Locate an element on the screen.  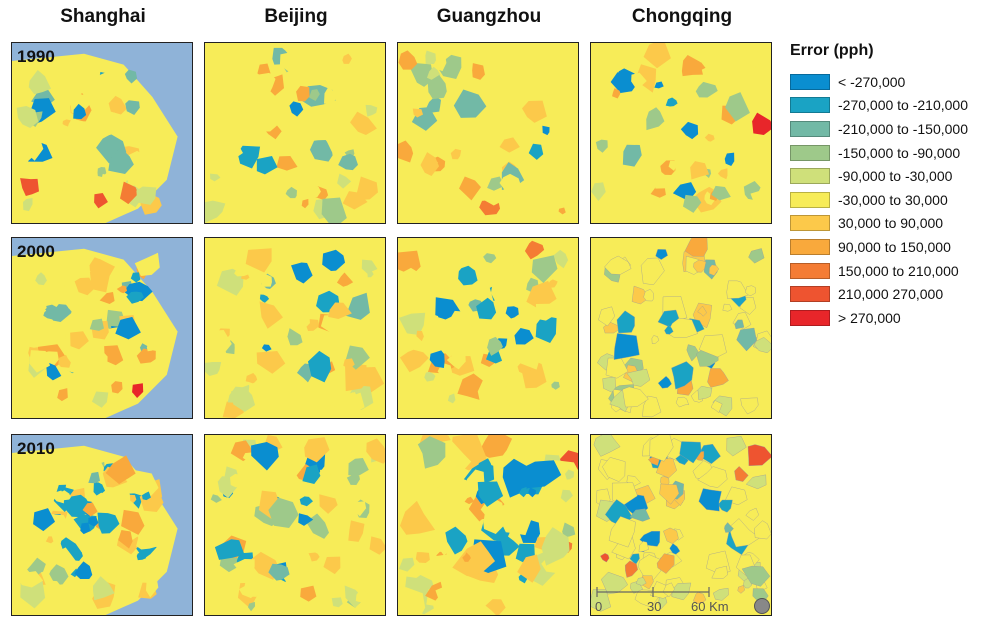
legend-label: -90,000 to -30,000 is located at coordinates (895, 176).